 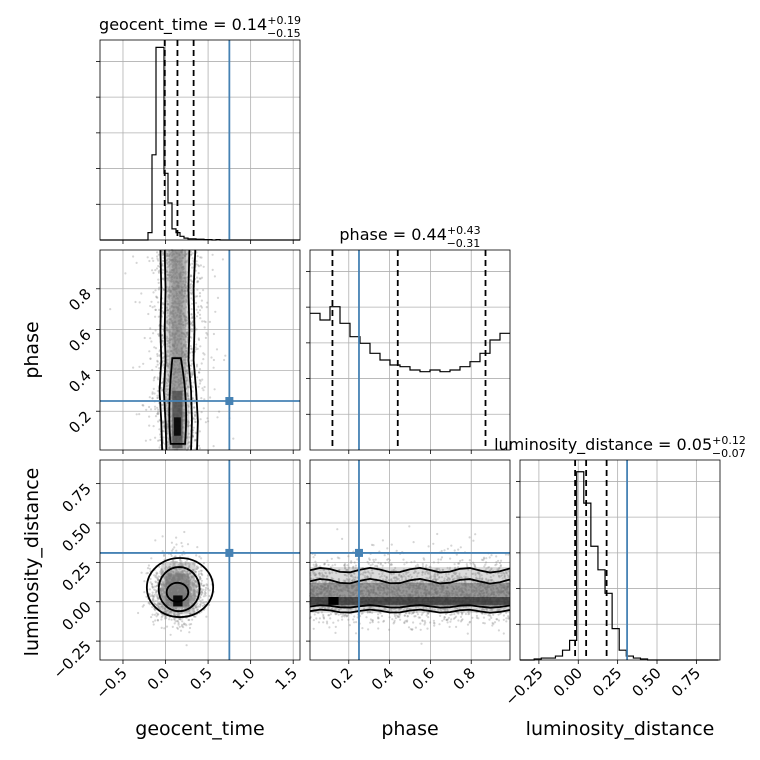 What do you see at coordinates (229, 552) in the screenshot?
I see `truth-marker` at bounding box center [229, 552].